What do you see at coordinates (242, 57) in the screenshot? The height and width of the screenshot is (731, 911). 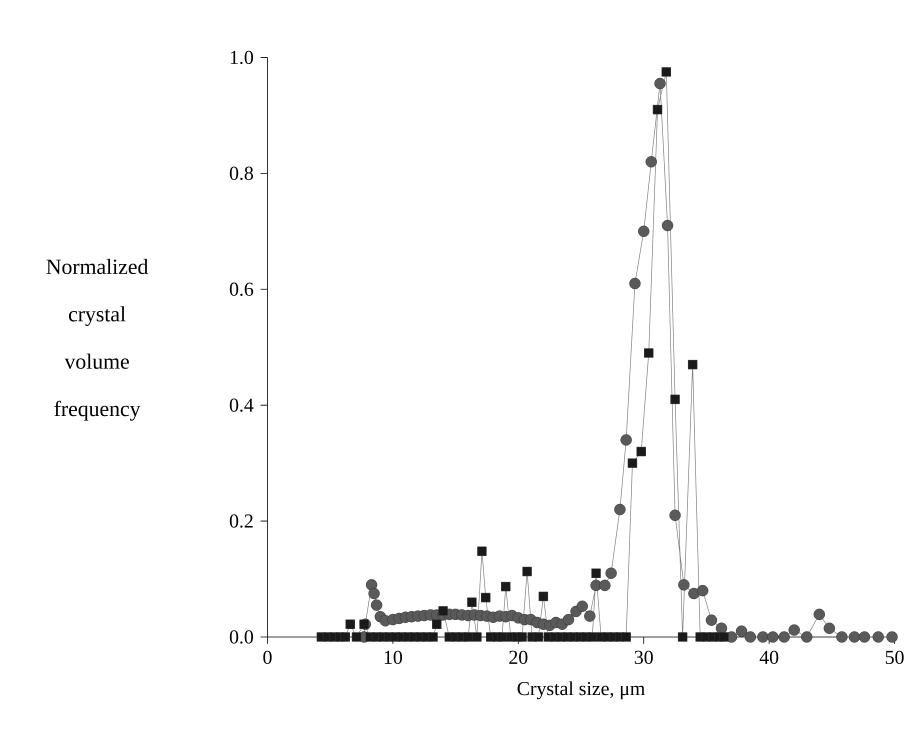 I see `y-tick-label: 1.0` at bounding box center [242, 57].